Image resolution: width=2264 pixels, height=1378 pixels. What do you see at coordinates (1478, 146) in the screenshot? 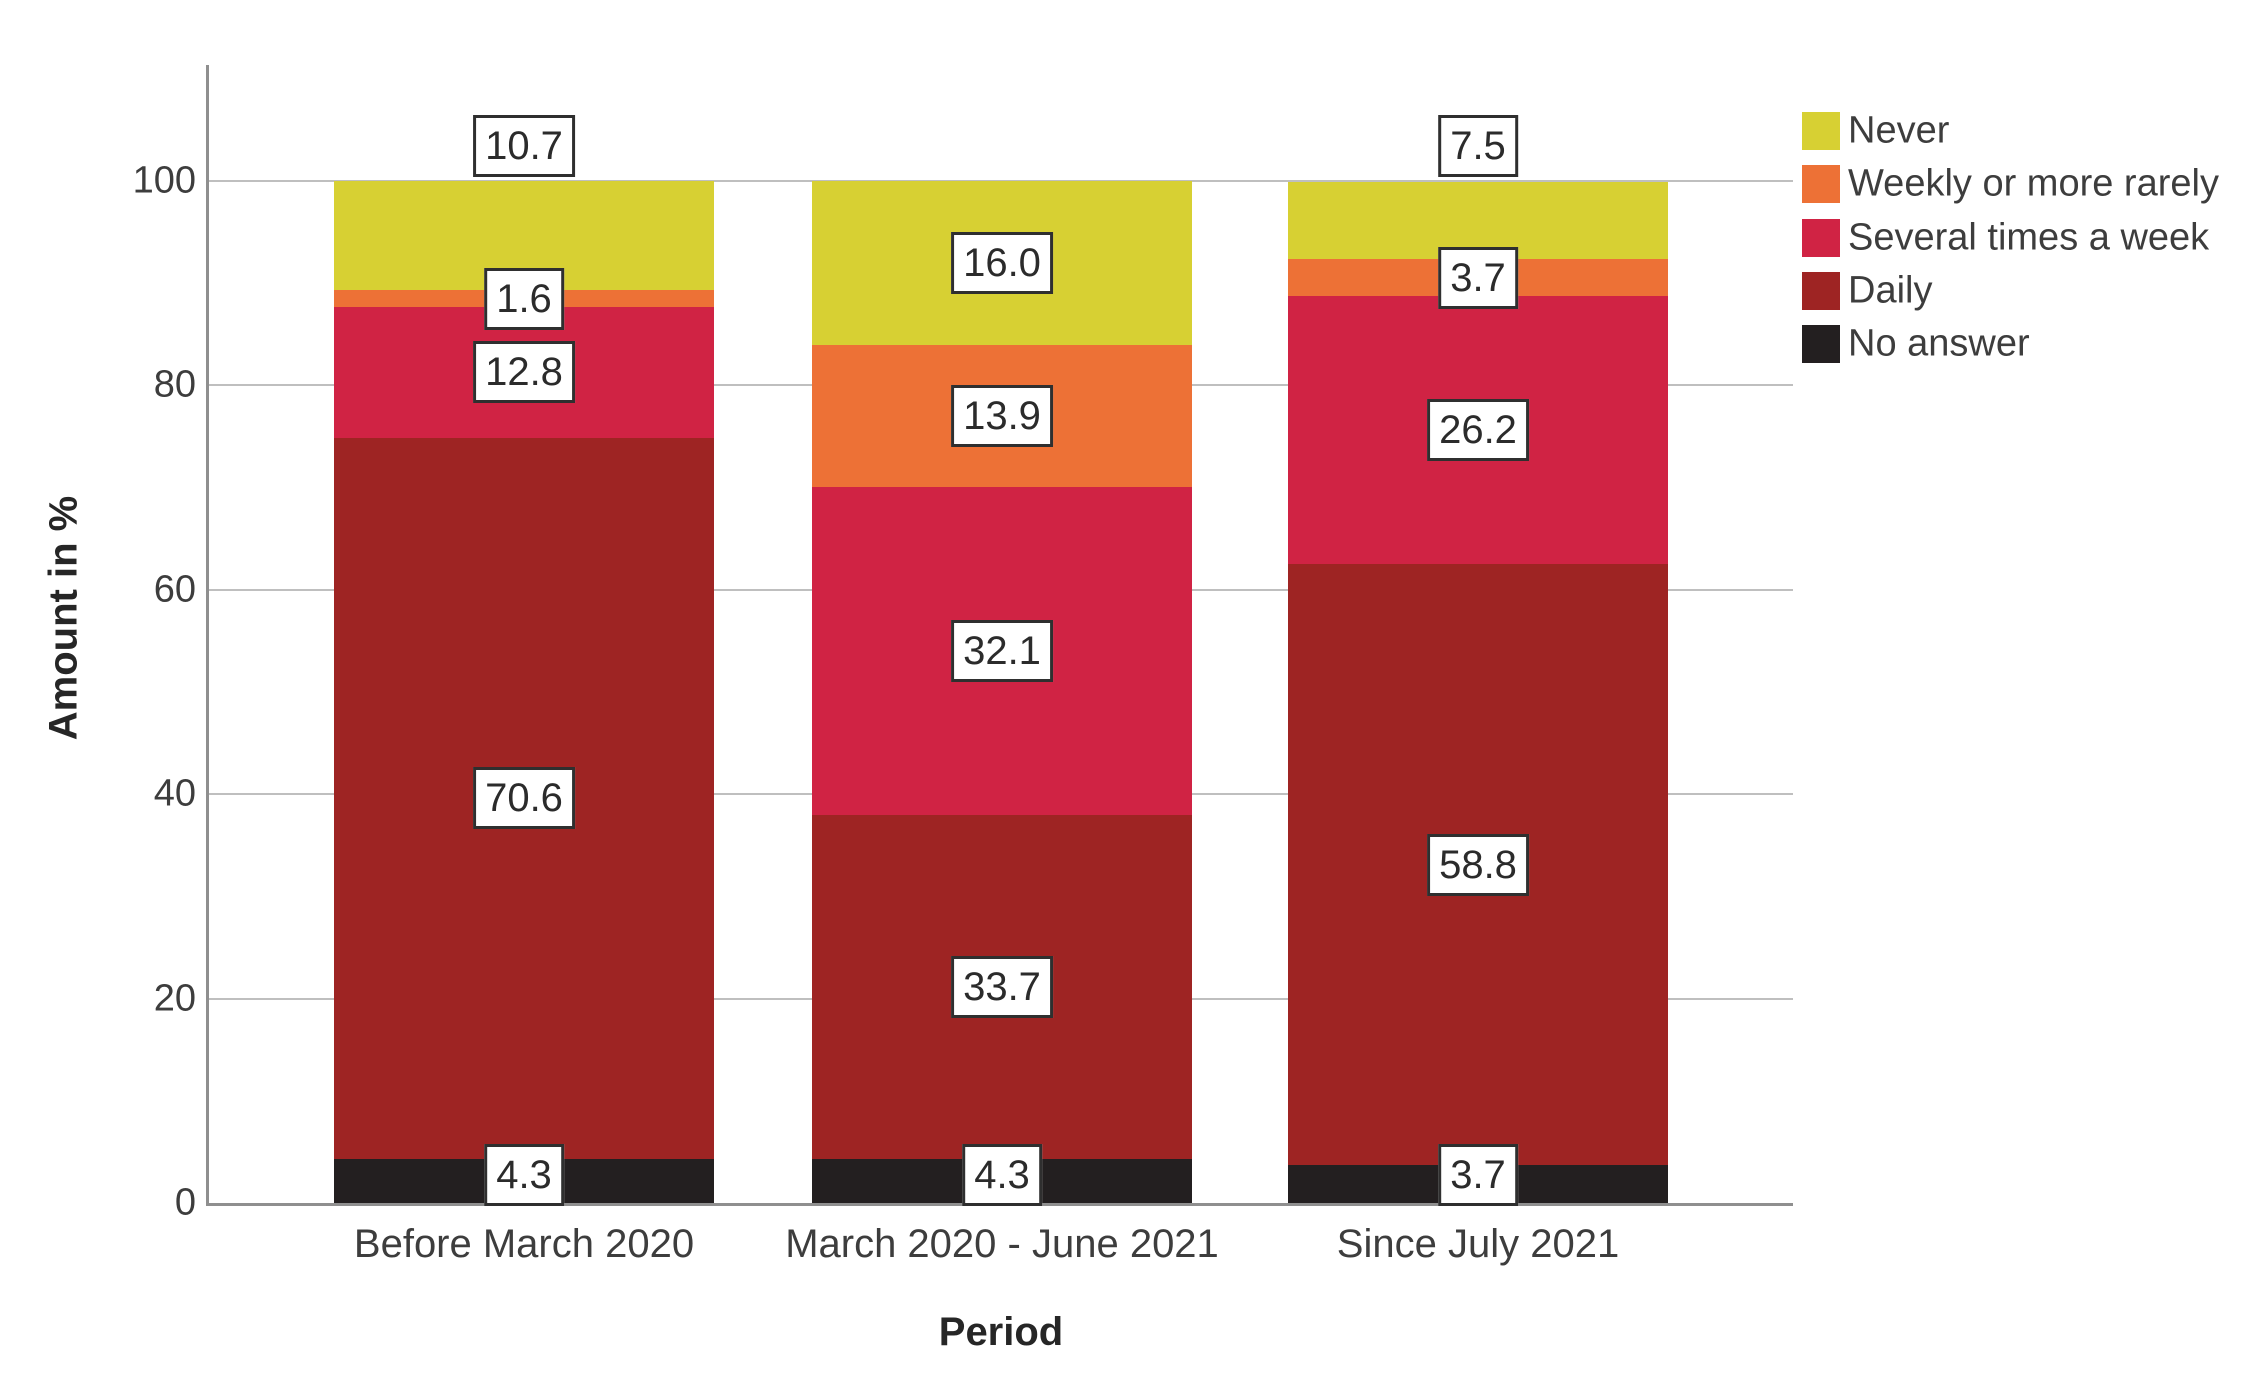
I see `segment-data-label: 7.5` at bounding box center [1478, 146].